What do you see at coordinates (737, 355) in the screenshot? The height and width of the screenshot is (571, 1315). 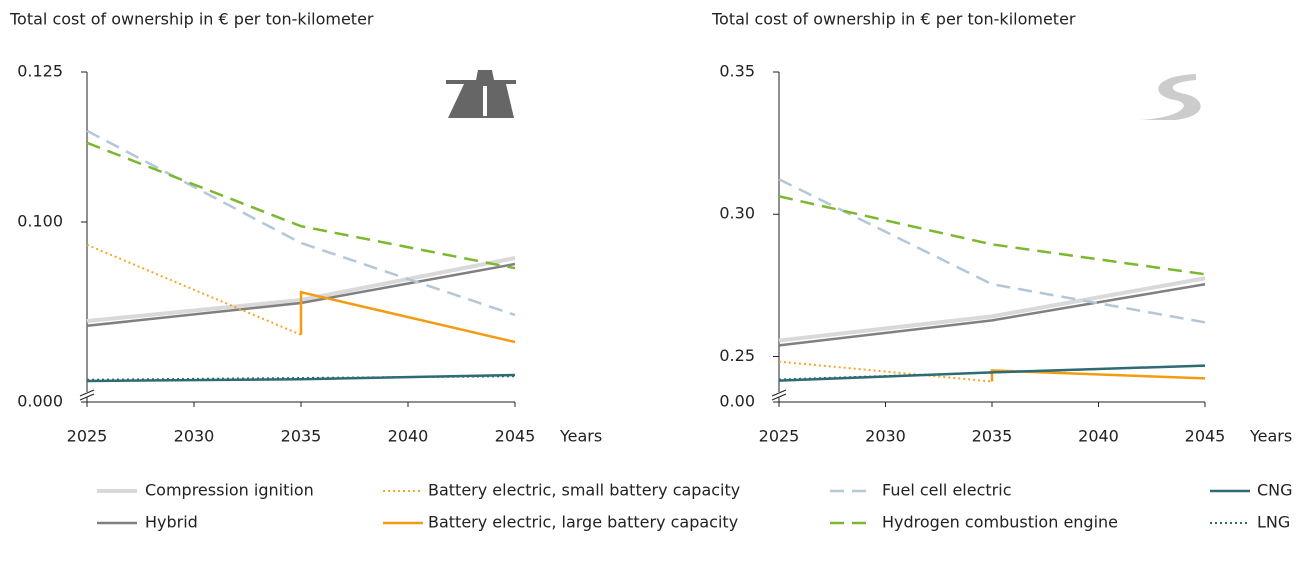 I see `y-tick-label: 0.25` at bounding box center [737, 355].